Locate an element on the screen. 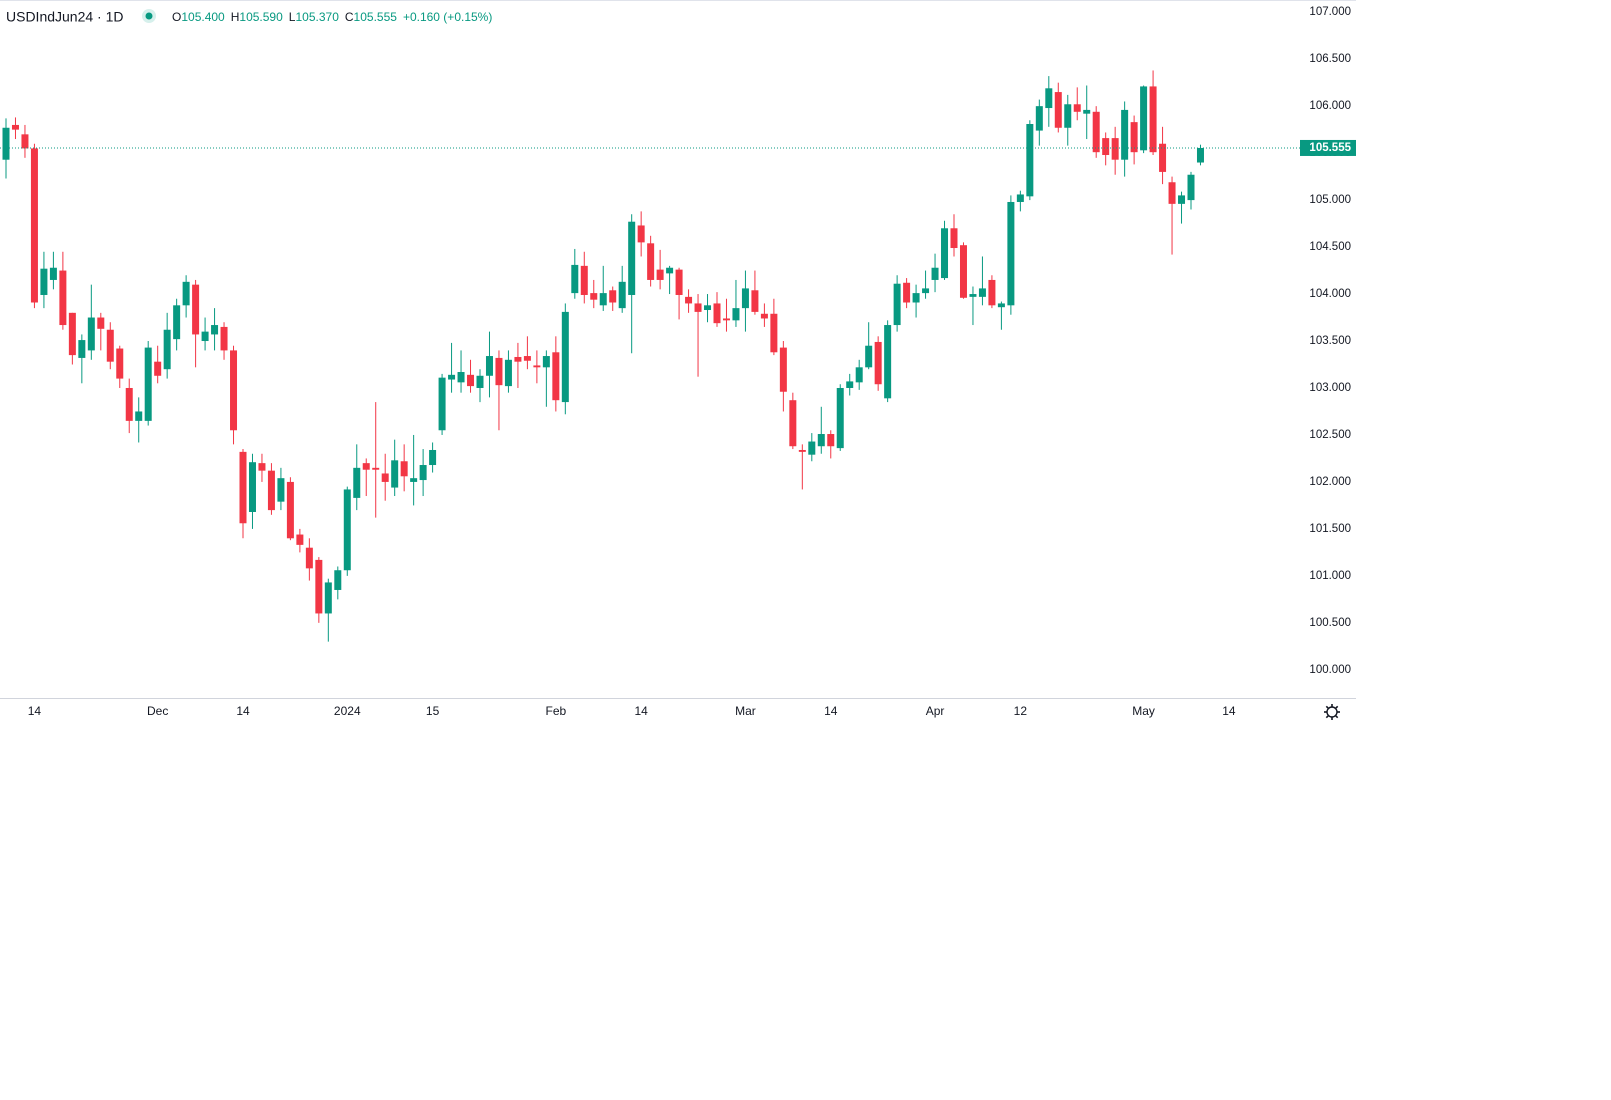  x-tick-label: 2024 is located at coordinates (347, 711).